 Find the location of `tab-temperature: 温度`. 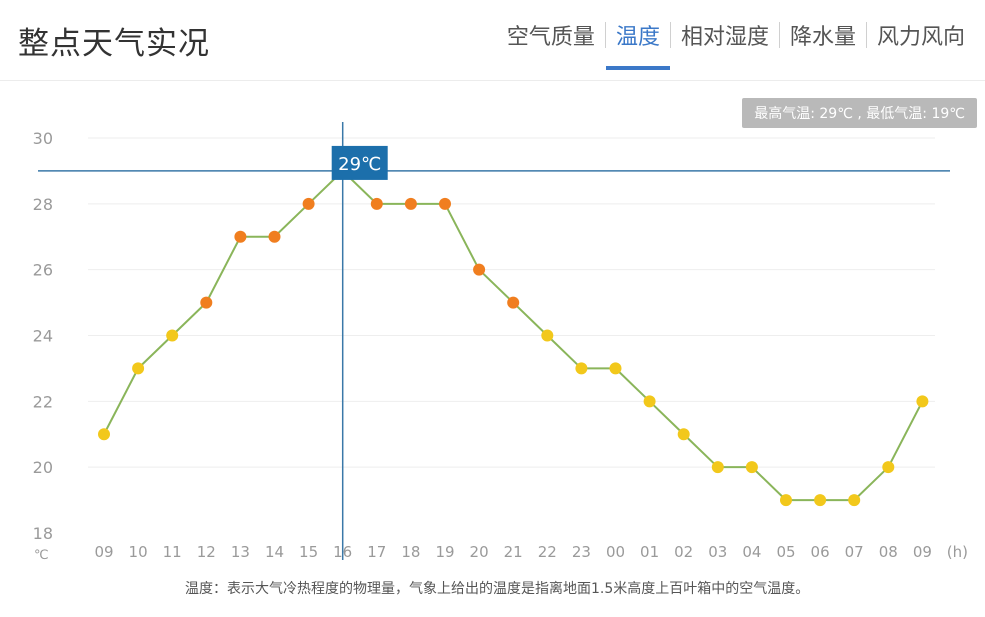

tab-temperature: 温度 is located at coordinates (637, 42).